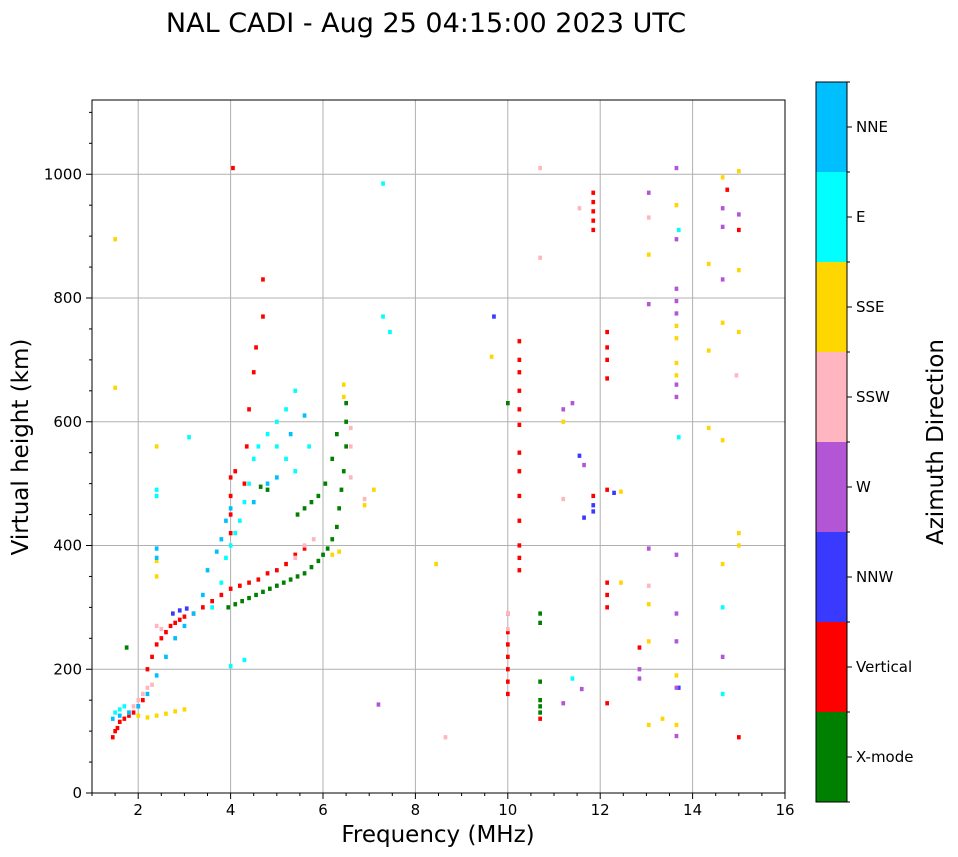 The width and height of the screenshot is (958, 857). What do you see at coordinates (416, 810) in the screenshot?
I see `x-tick-label: 8` at bounding box center [416, 810].